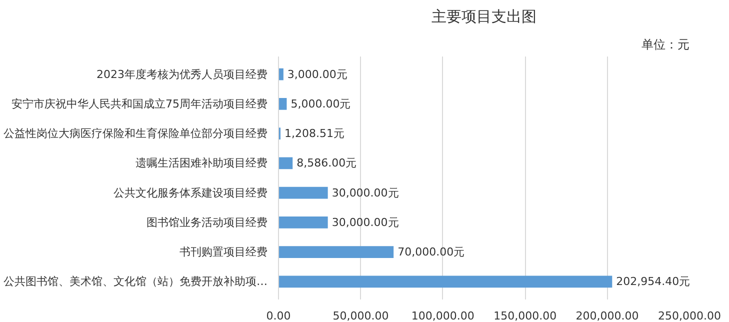  Describe the element at coordinates (360, 316) in the screenshot. I see `x-tick-label: 50,000.00` at that location.